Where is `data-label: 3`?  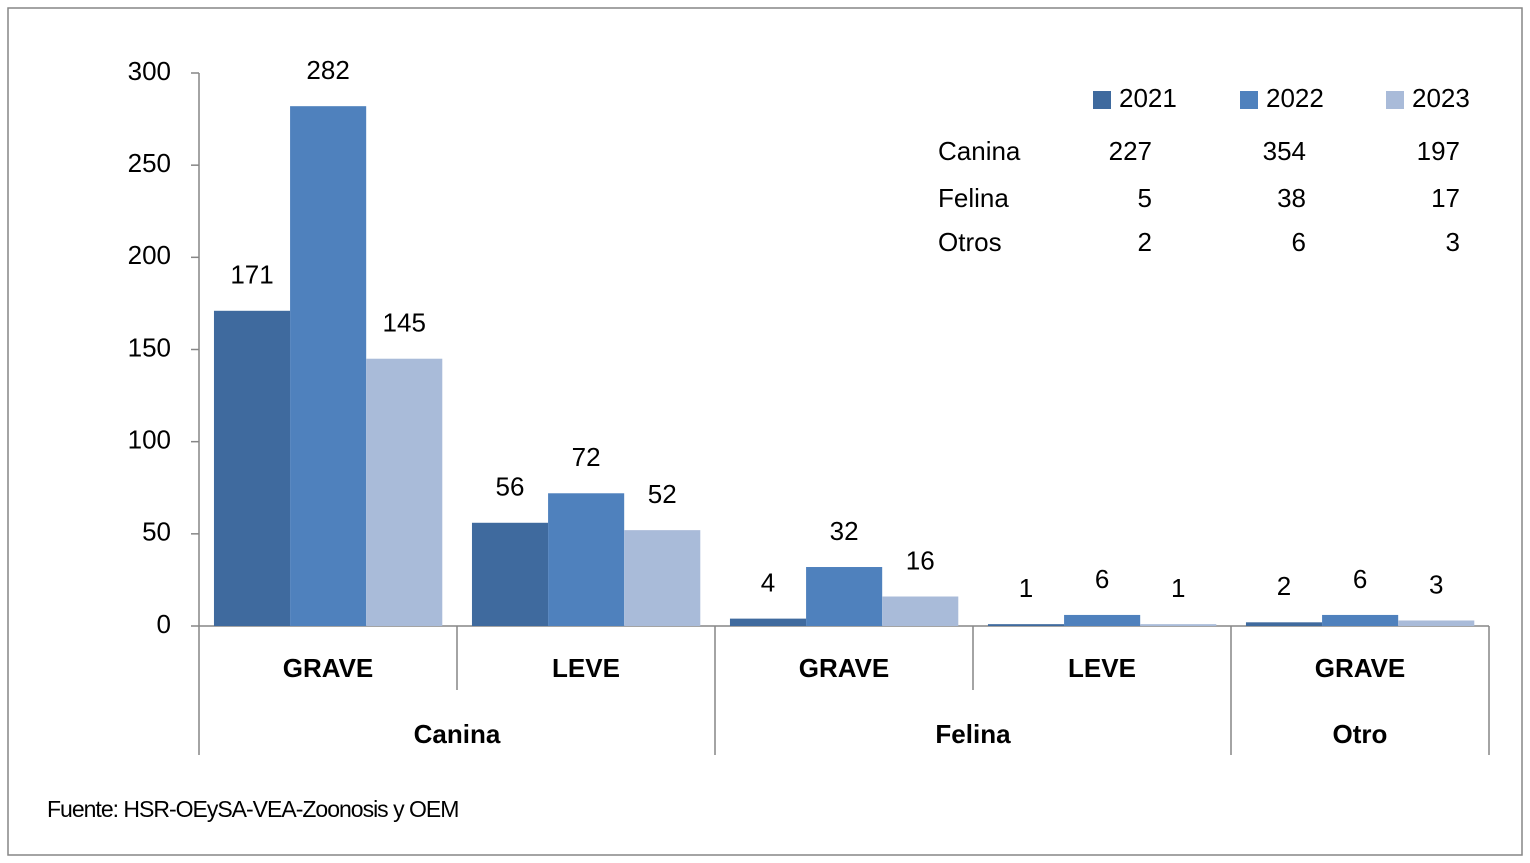 data-label: 3 is located at coordinates (1436, 584).